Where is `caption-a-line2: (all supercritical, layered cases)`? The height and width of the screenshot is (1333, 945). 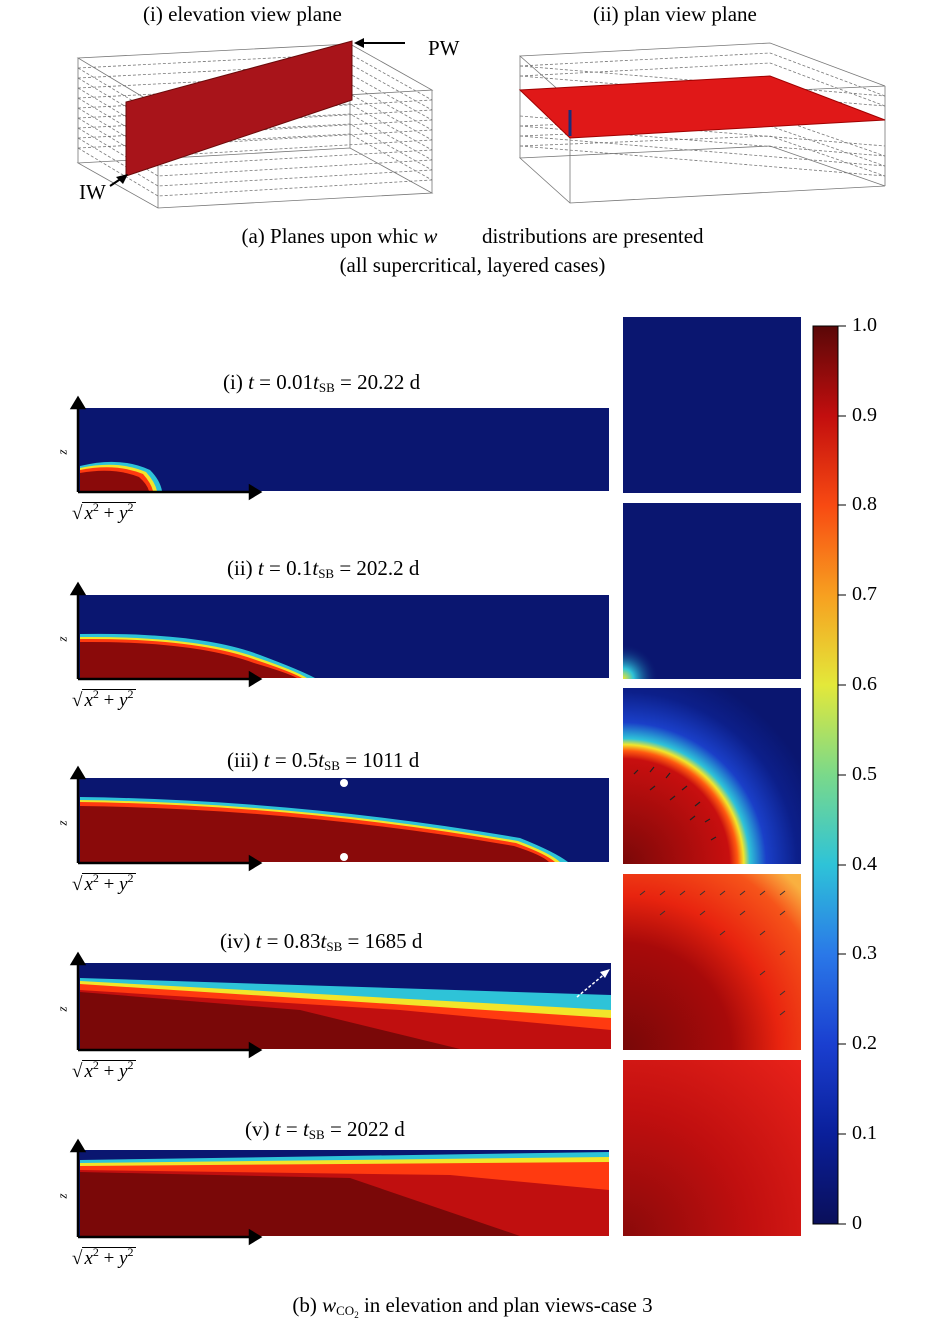 caption-a-line2: (all supercritical, layered cases) is located at coordinates (472, 265).